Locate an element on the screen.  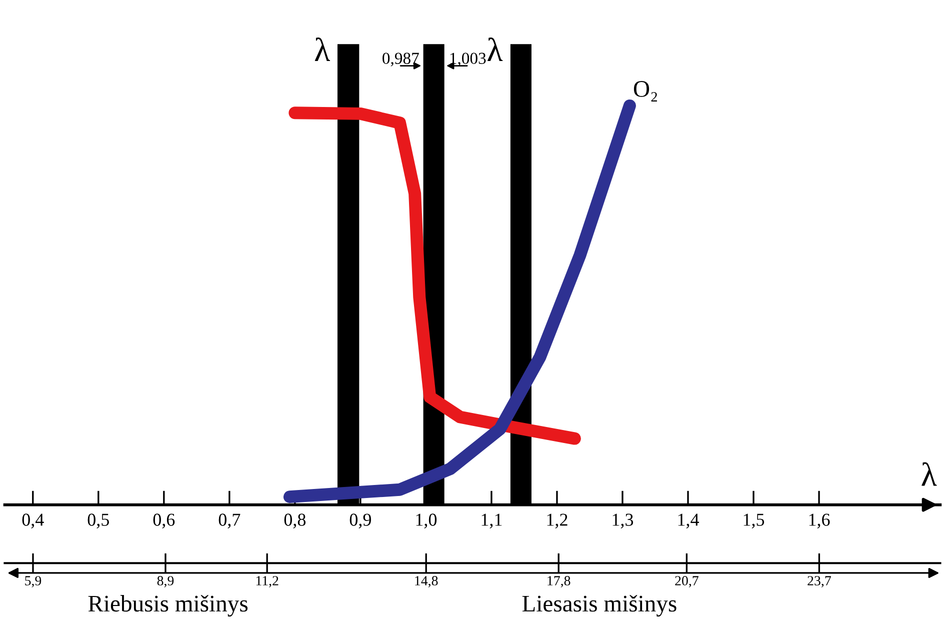
text: 1,003 is located at coordinates (468, 59).